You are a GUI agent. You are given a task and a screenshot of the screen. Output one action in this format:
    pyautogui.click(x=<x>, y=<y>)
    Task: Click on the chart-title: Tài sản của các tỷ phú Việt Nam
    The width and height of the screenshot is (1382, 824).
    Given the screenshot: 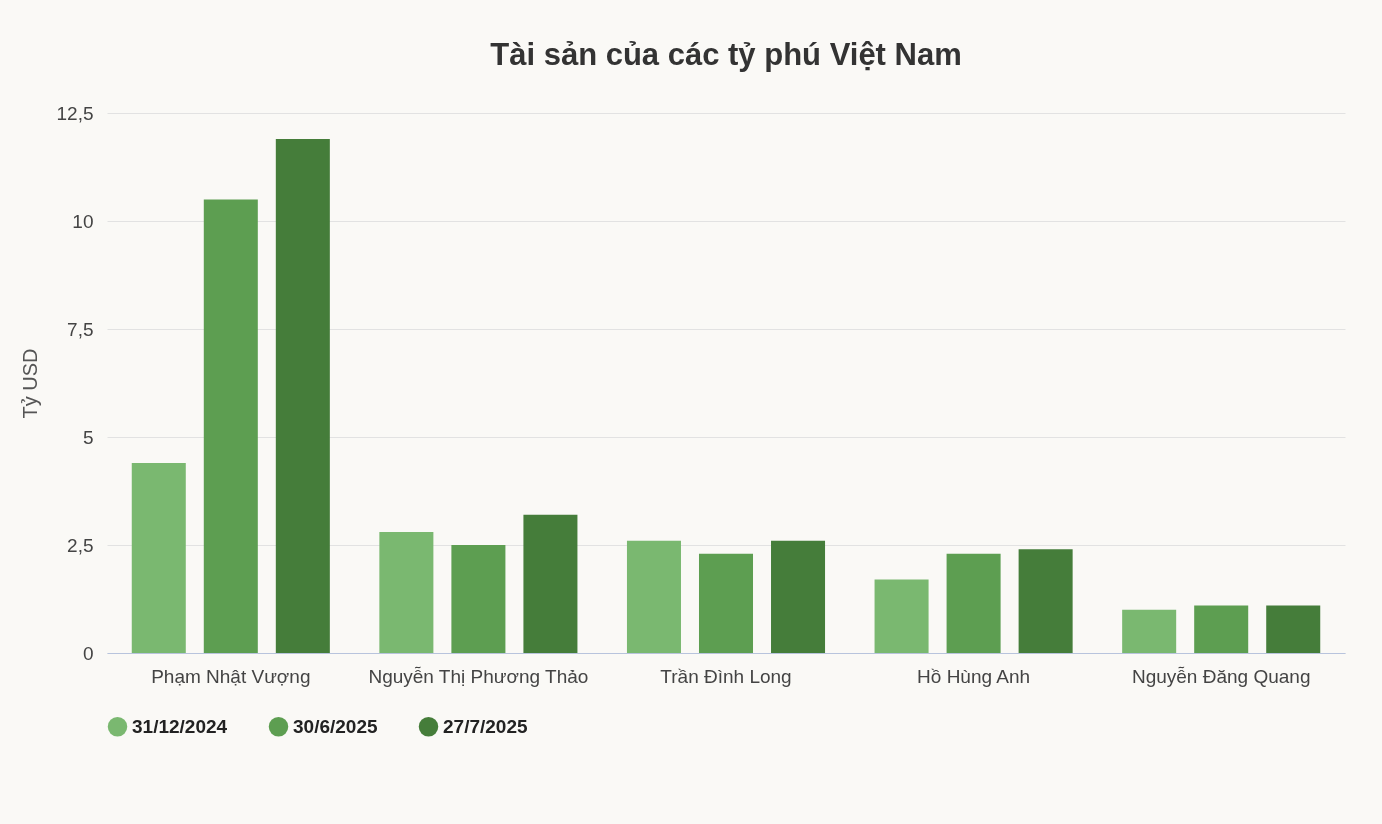 What is the action you would take?
    pyautogui.click(x=726, y=54)
    